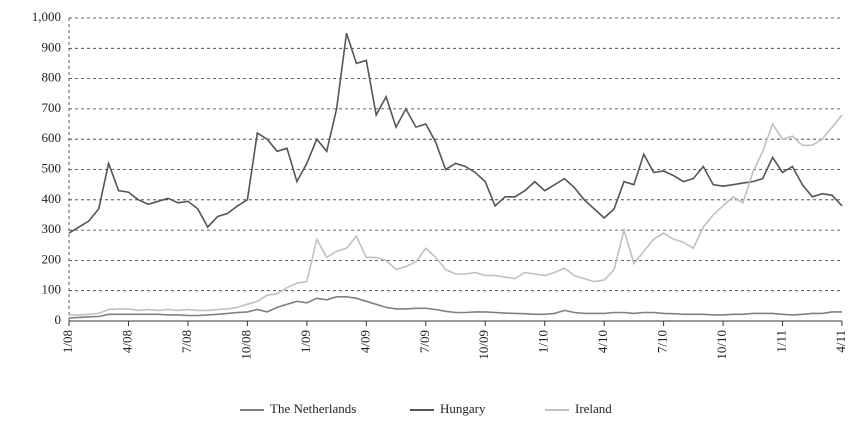 This screenshot has width=853, height=424. I want to click on y-tick-label: 400, so click(52, 198).